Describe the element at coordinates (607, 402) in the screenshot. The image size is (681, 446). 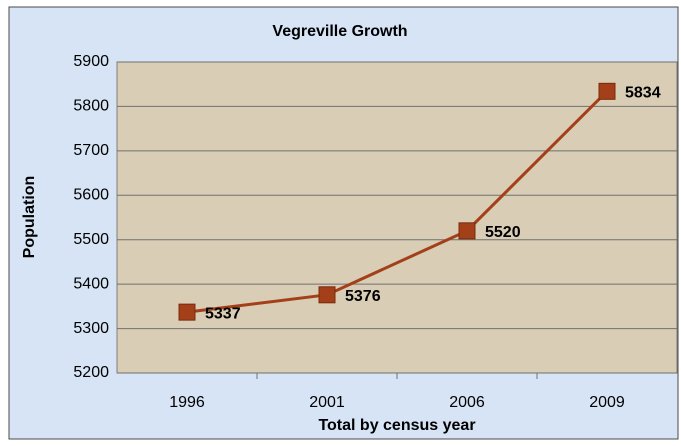
I see `x-tick-label: 2009` at that location.